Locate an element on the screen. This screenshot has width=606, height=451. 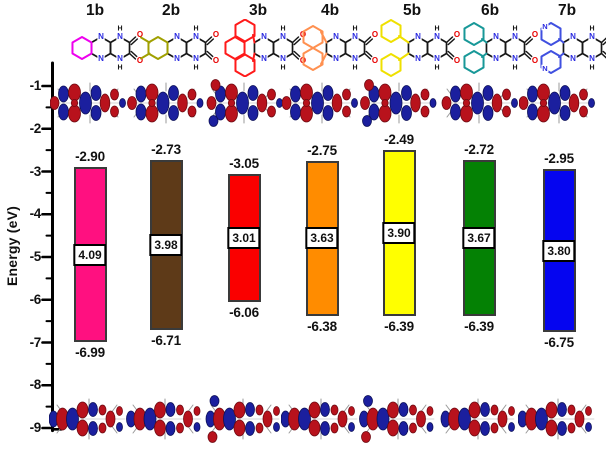
gap-value-2b: 3.98 is located at coordinates (166, 245).